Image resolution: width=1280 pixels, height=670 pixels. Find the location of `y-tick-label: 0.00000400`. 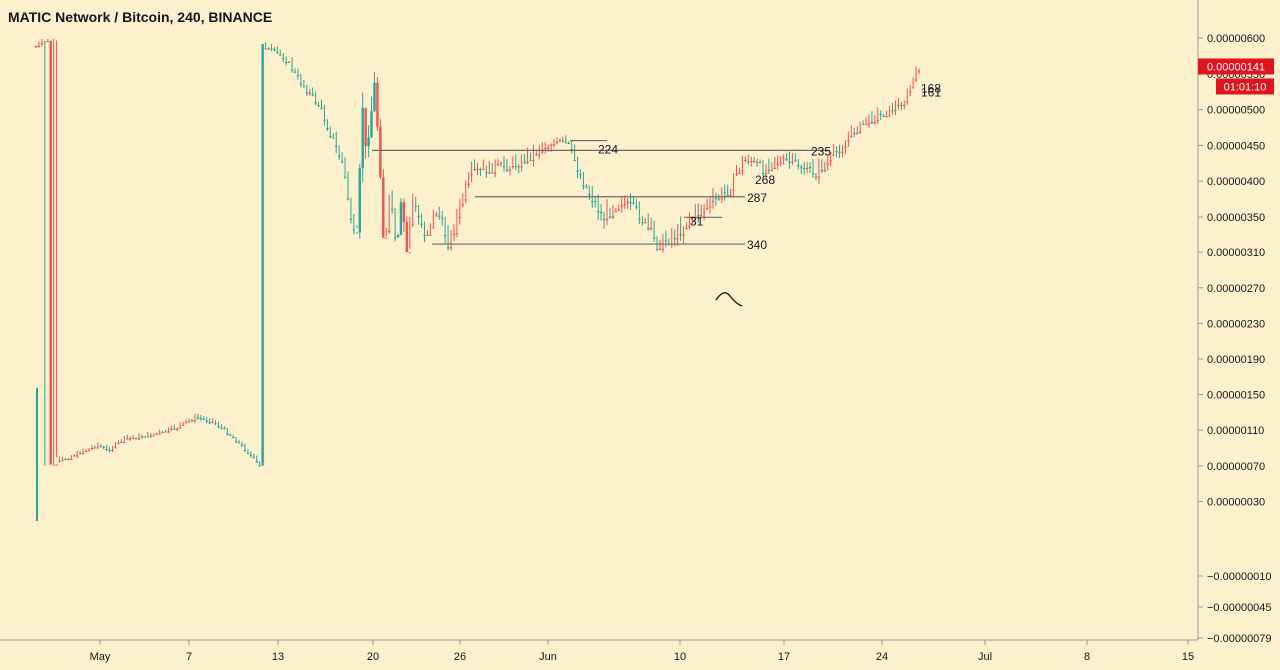

y-tick-label: 0.00000400 is located at coordinates (1236, 182).